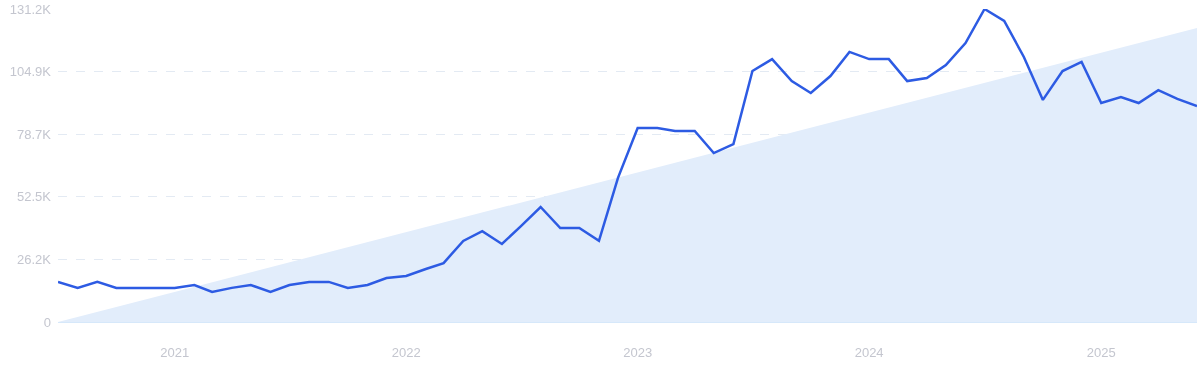 The height and width of the screenshot is (371, 1200). I want to click on x-tick-label: 2021, so click(175, 352).